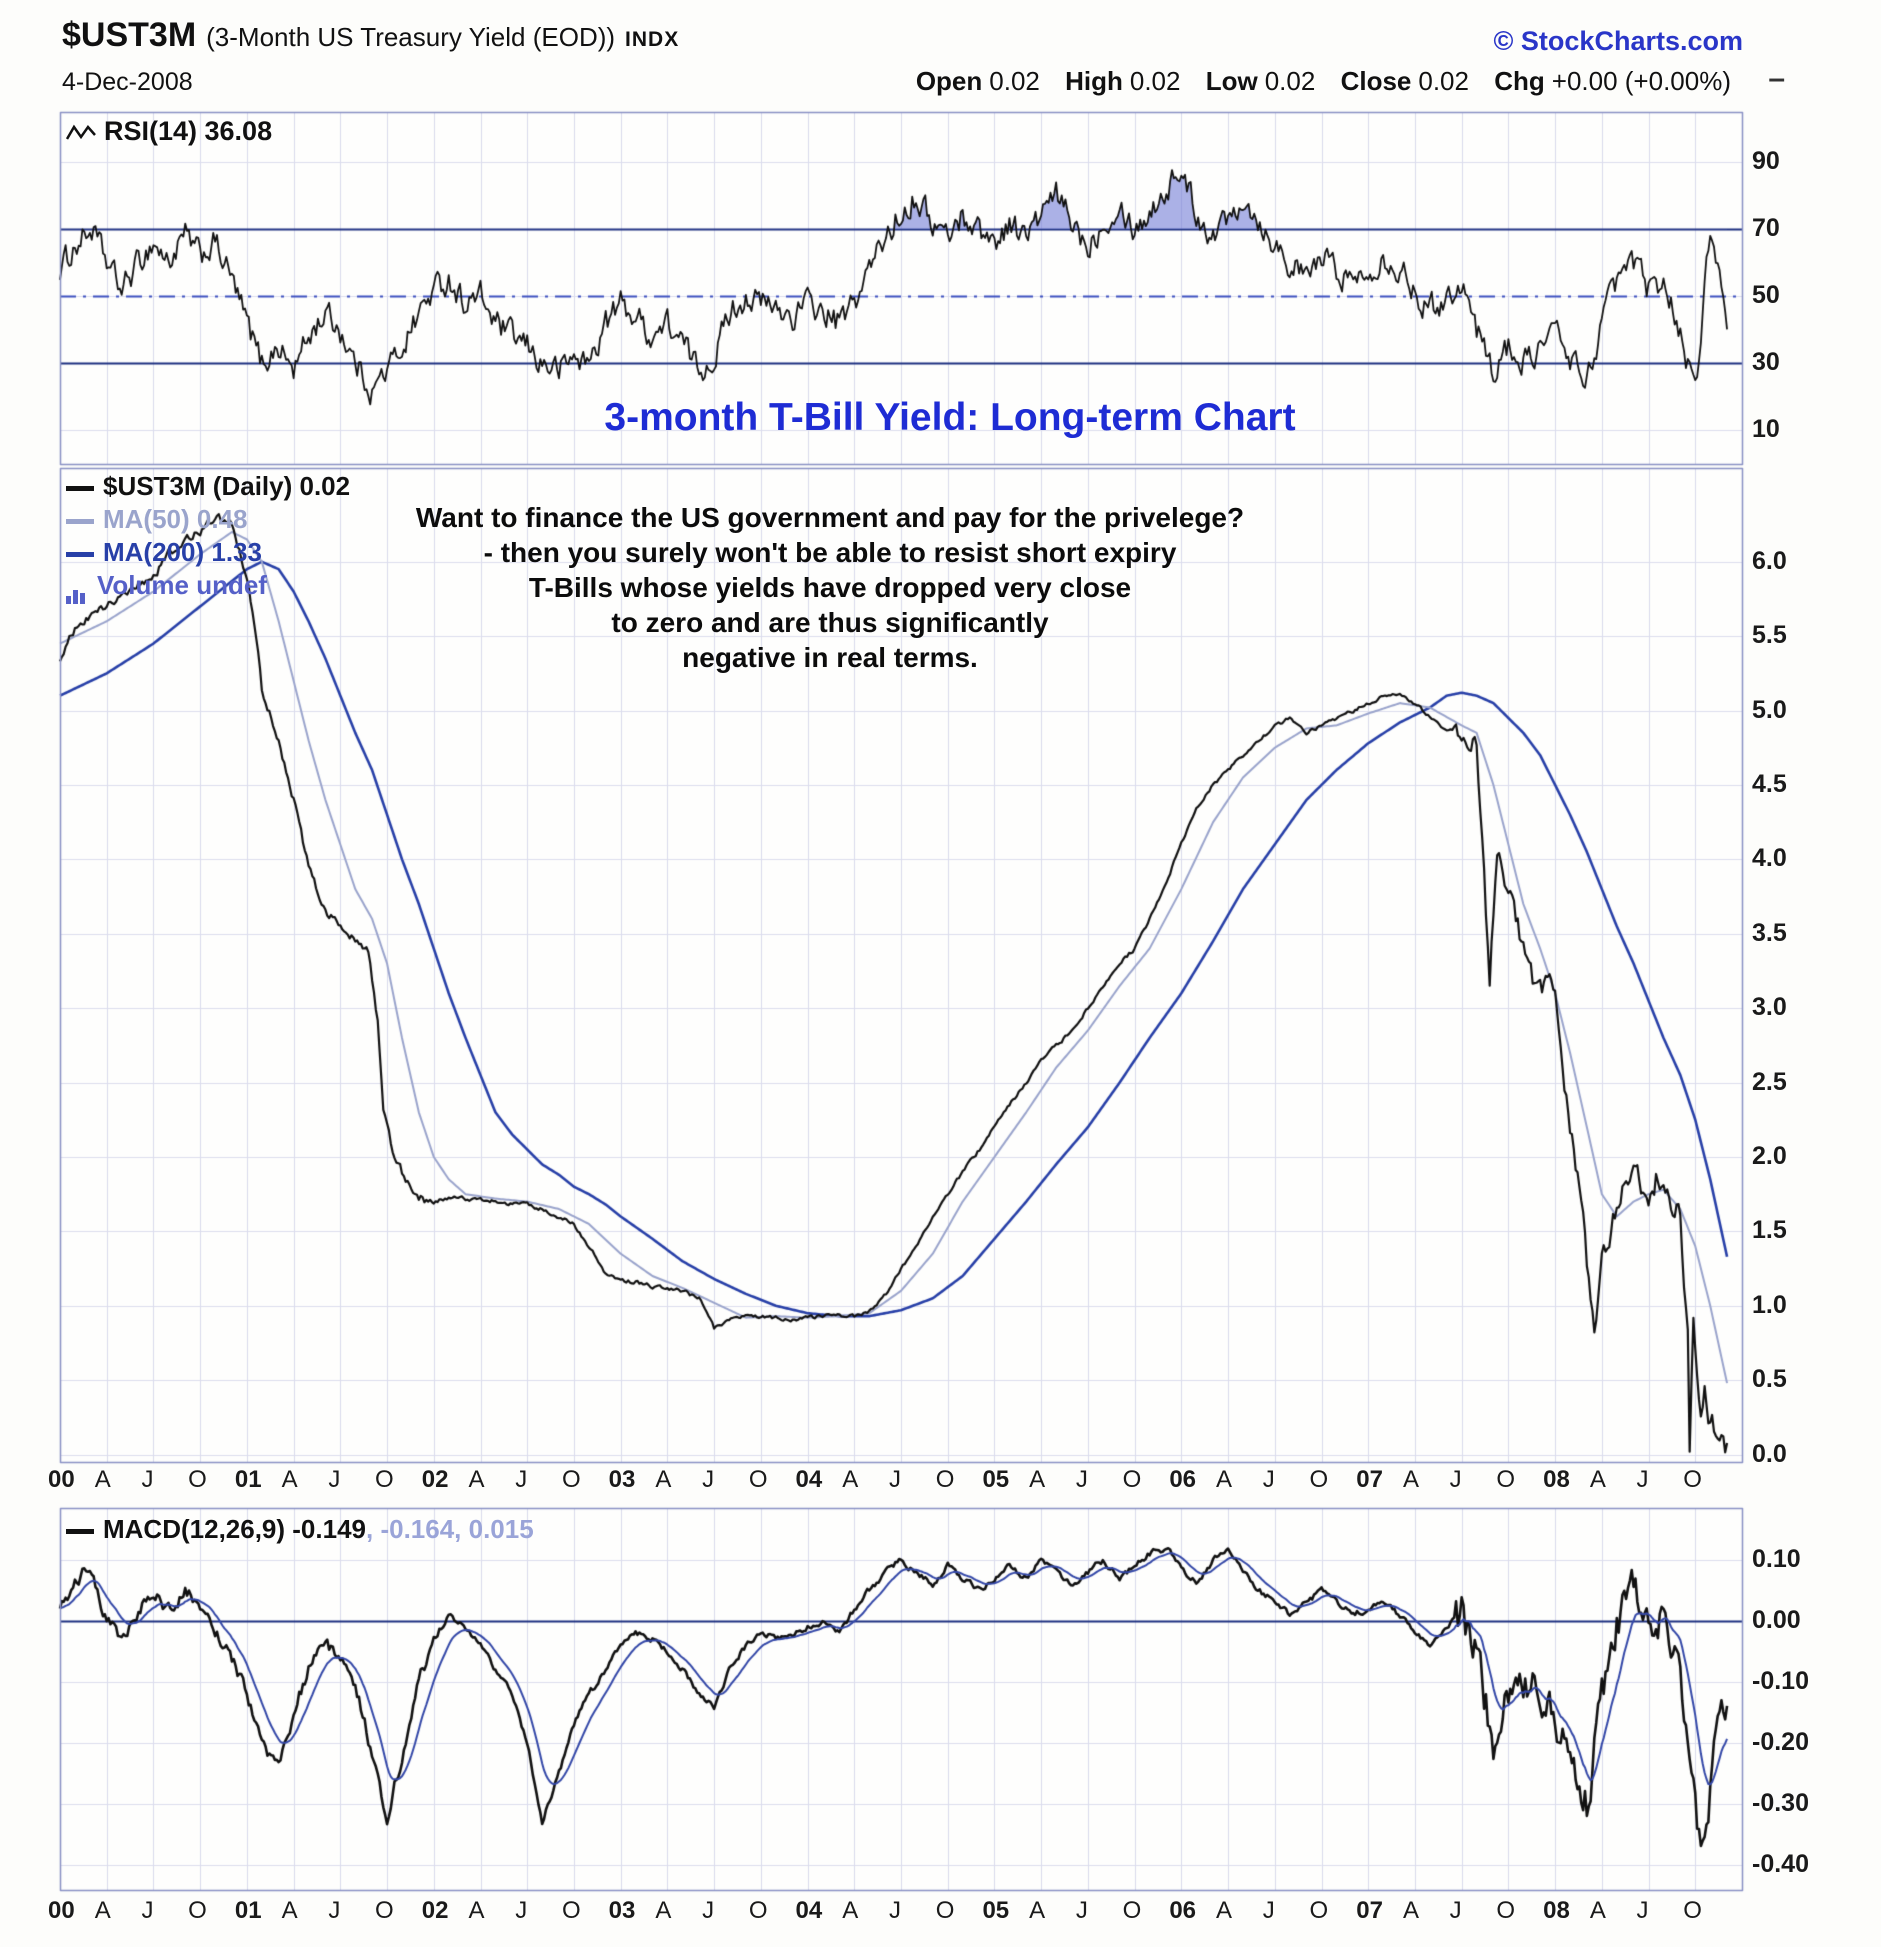 The width and height of the screenshot is (1881, 1947). What do you see at coordinates (1769, 1379) in the screenshot?
I see `price-ytick-0.5: 0.5` at bounding box center [1769, 1379].